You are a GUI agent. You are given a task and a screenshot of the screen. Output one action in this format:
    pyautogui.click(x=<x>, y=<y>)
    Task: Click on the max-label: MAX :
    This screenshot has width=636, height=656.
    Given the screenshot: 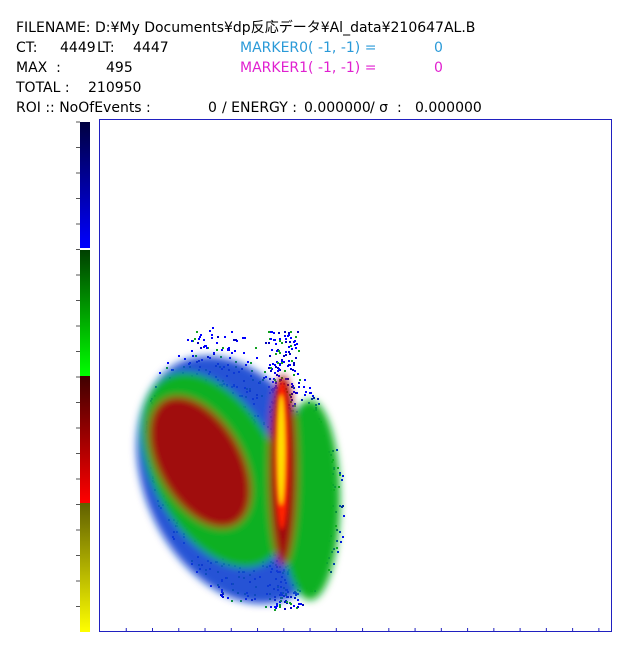 What is the action you would take?
    pyautogui.click(x=38, y=68)
    